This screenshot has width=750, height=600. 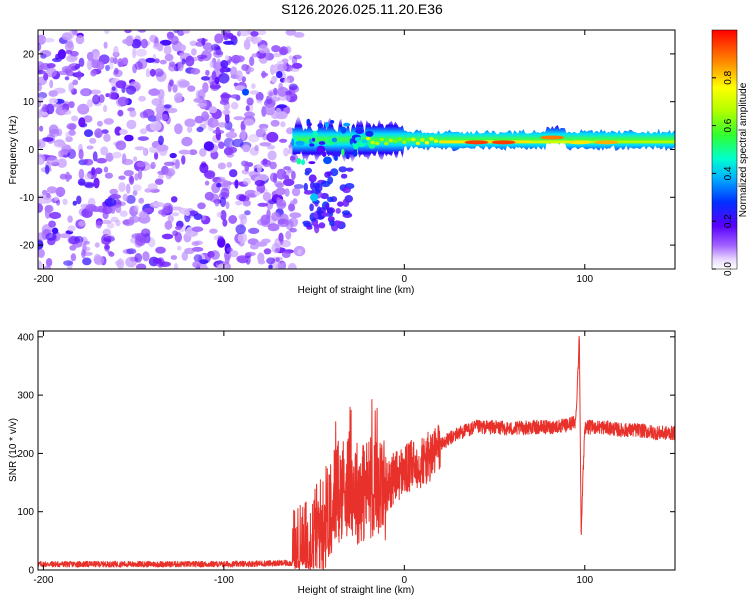 I want to click on spectrogram-x-label: Height of straight line (km), so click(x=356, y=290).